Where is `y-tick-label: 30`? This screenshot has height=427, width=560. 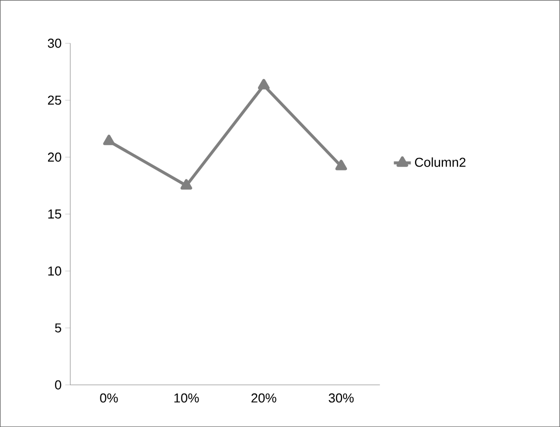
y-tick-label: 30 is located at coordinates (55, 43).